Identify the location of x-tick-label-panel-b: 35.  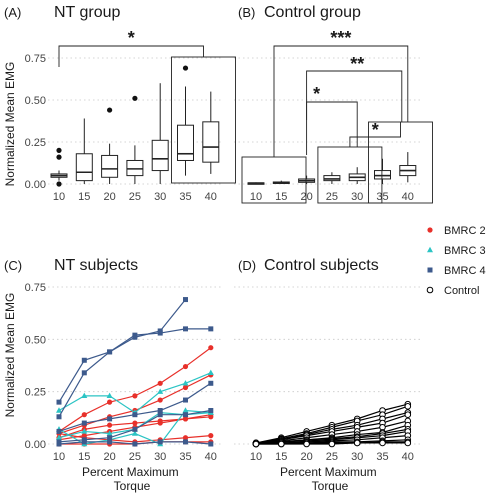
(382, 197).